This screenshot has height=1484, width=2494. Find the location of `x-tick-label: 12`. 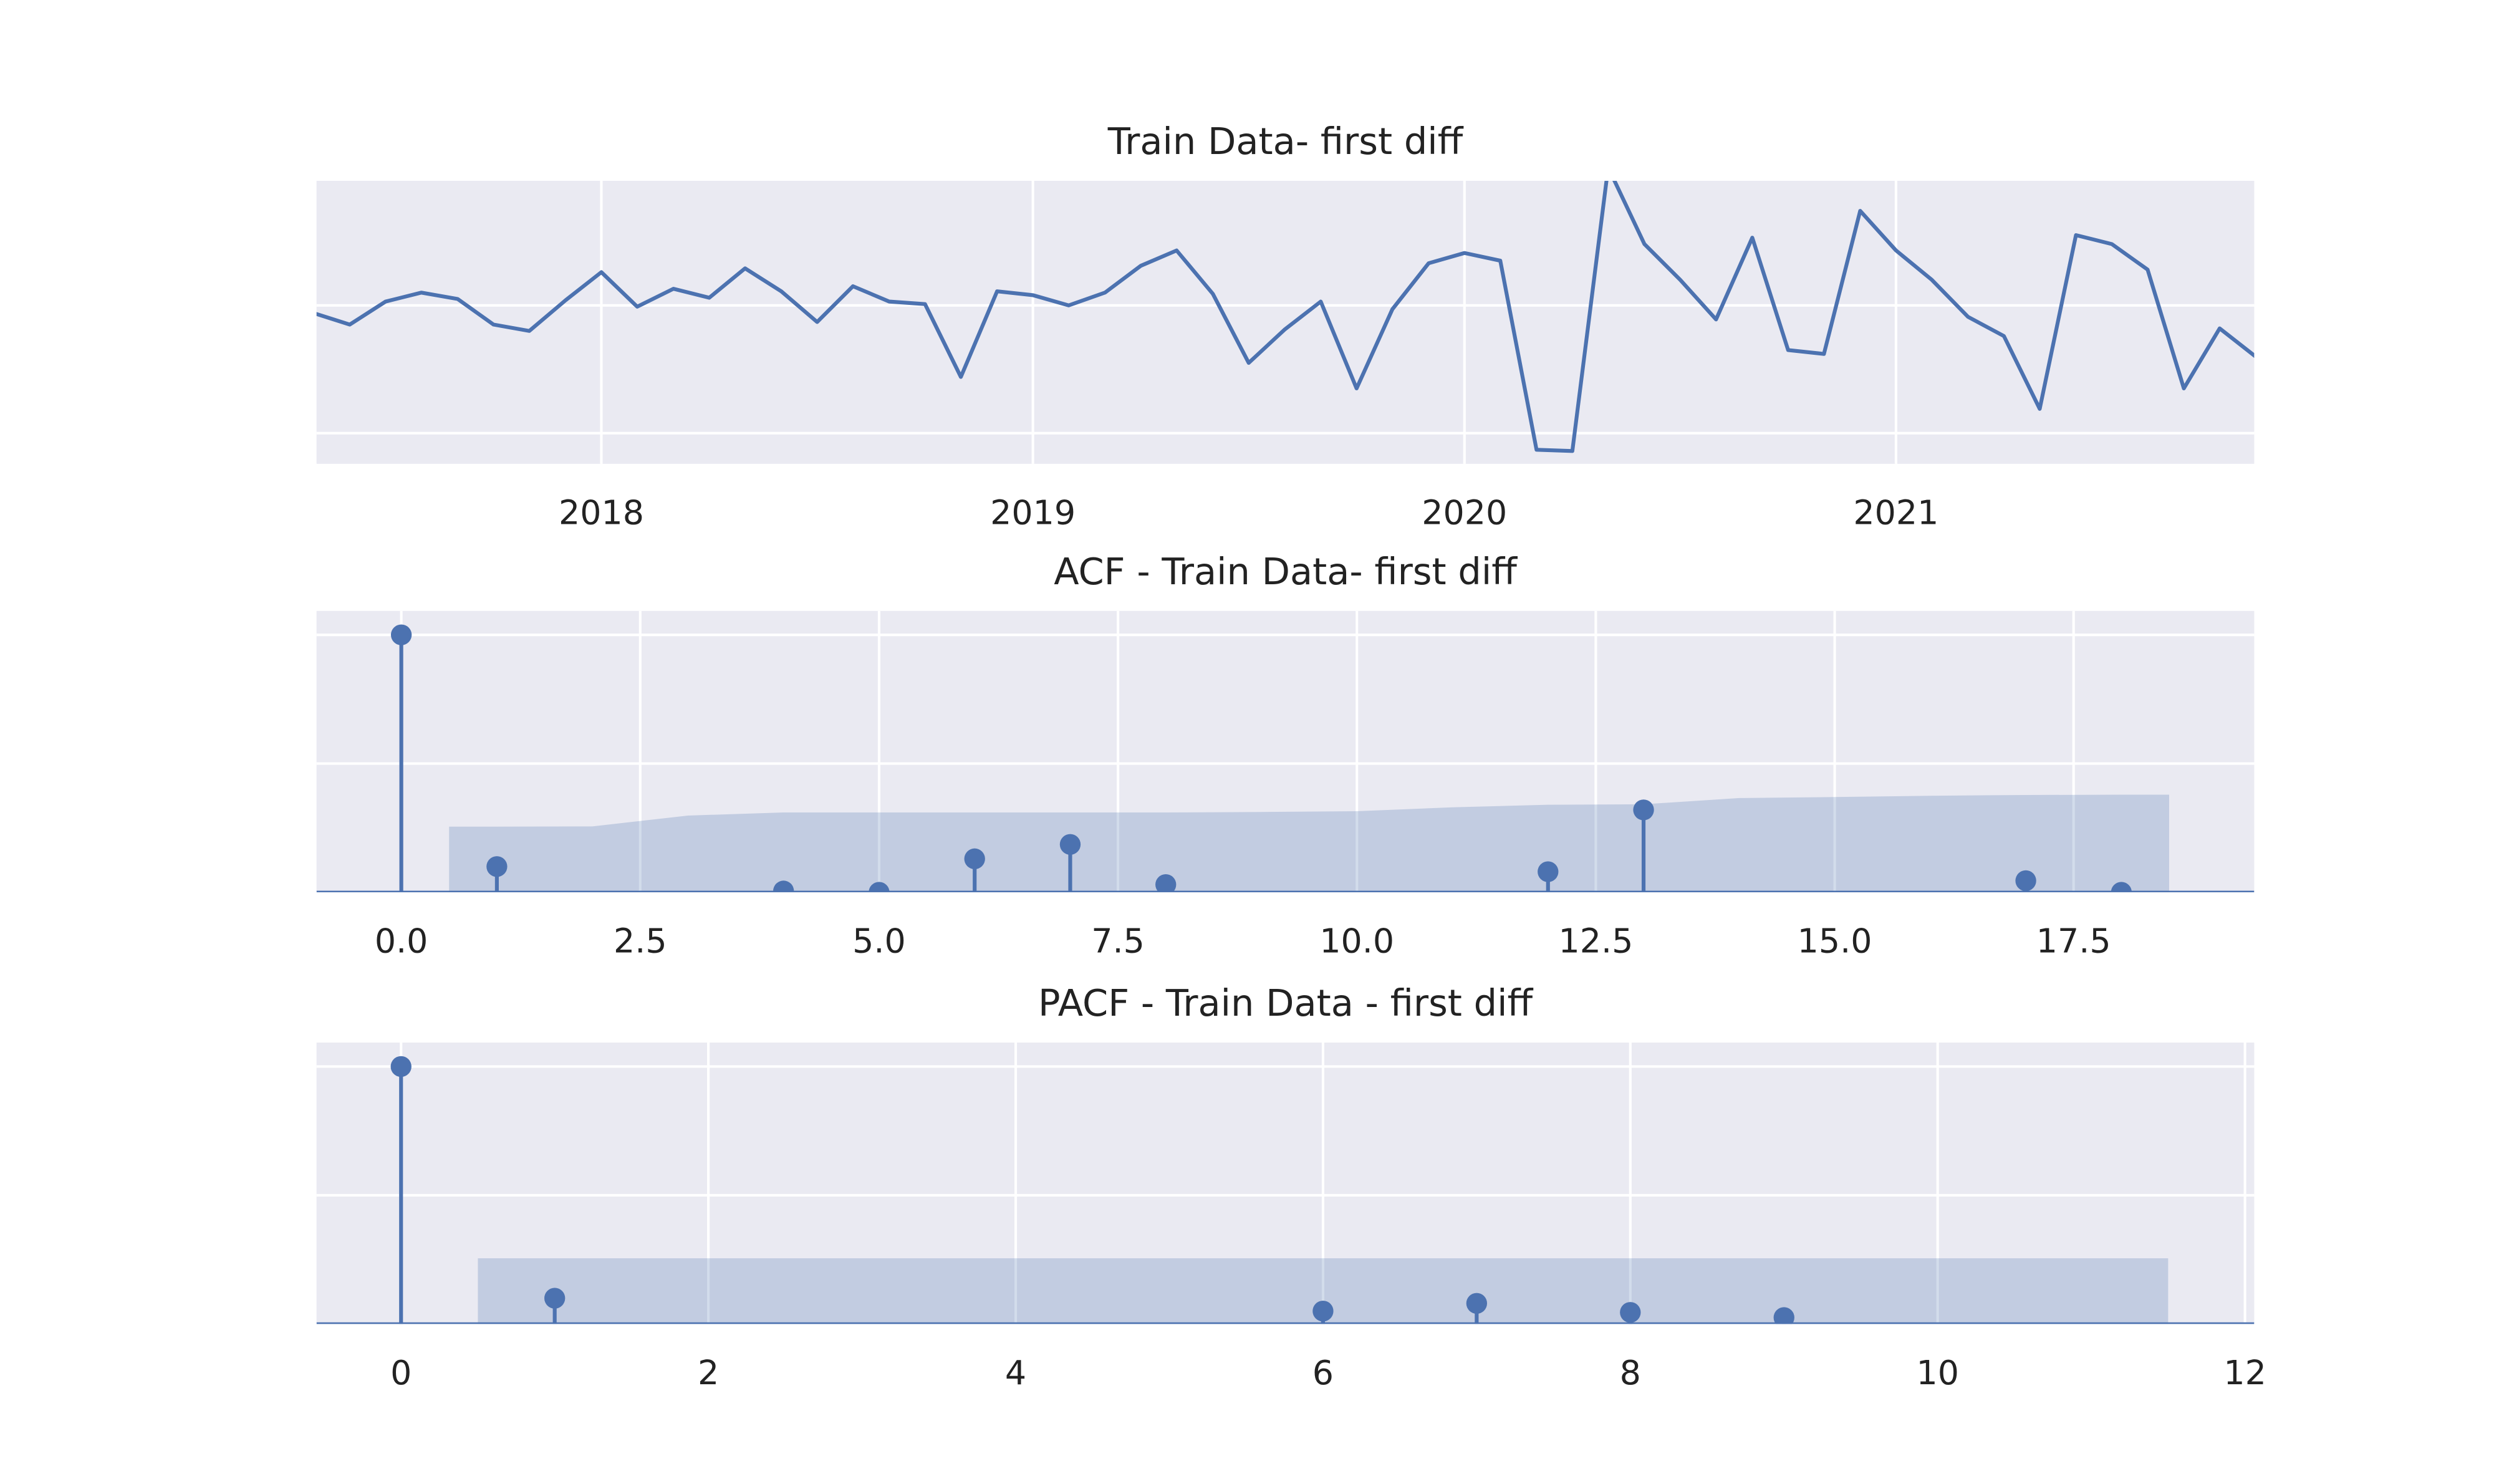

x-tick-label: 12 is located at coordinates (2244, 1373).